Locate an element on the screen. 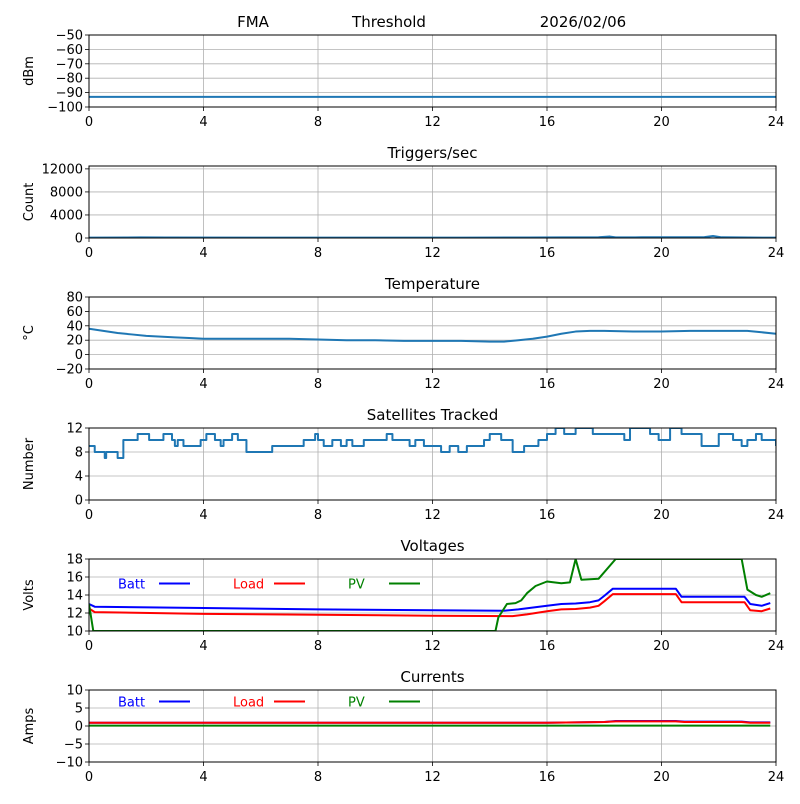 This screenshot has width=800, height=804. y-tick-label: 12000 is located at coordinates (62, 169).